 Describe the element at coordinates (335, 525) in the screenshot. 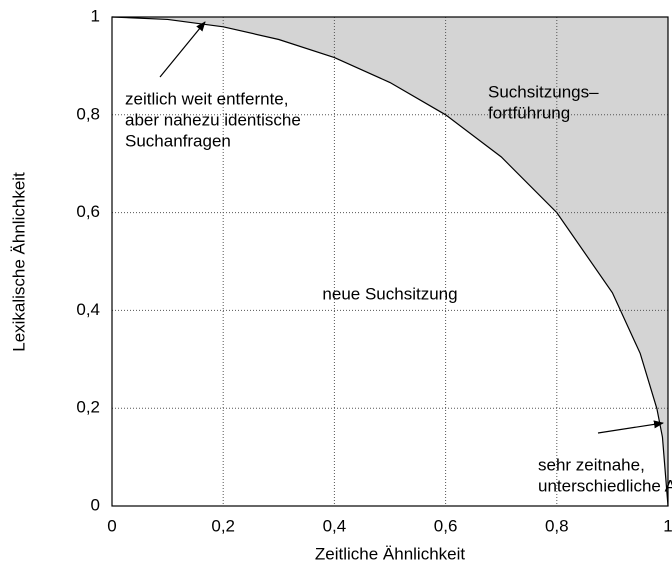

I see `x-tick-label: 0,4` at that location.